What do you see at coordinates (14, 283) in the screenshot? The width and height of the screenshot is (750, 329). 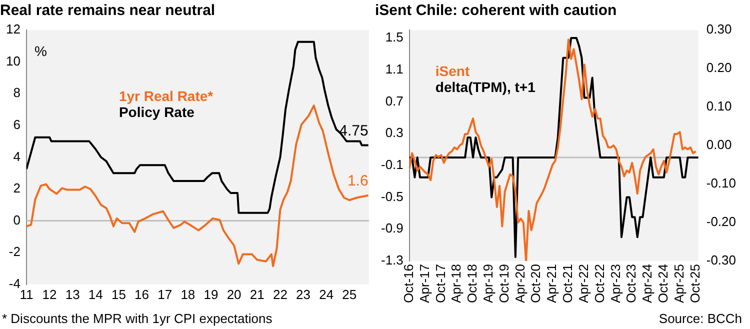 I see `y-tick-label: -4` at bounding box center [14, 283].